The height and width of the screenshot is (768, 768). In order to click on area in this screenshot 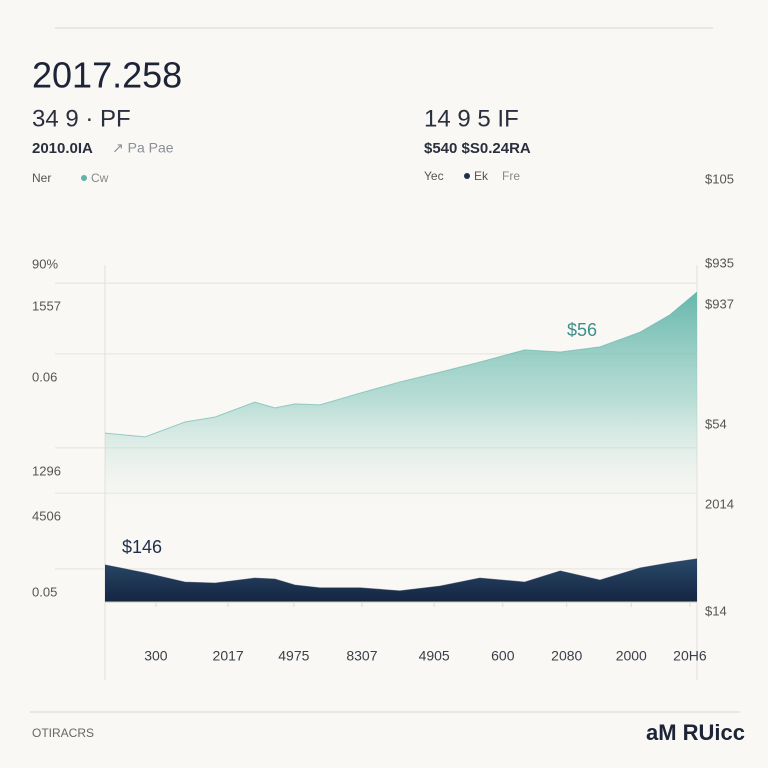, I will do `click(401, 580)`.